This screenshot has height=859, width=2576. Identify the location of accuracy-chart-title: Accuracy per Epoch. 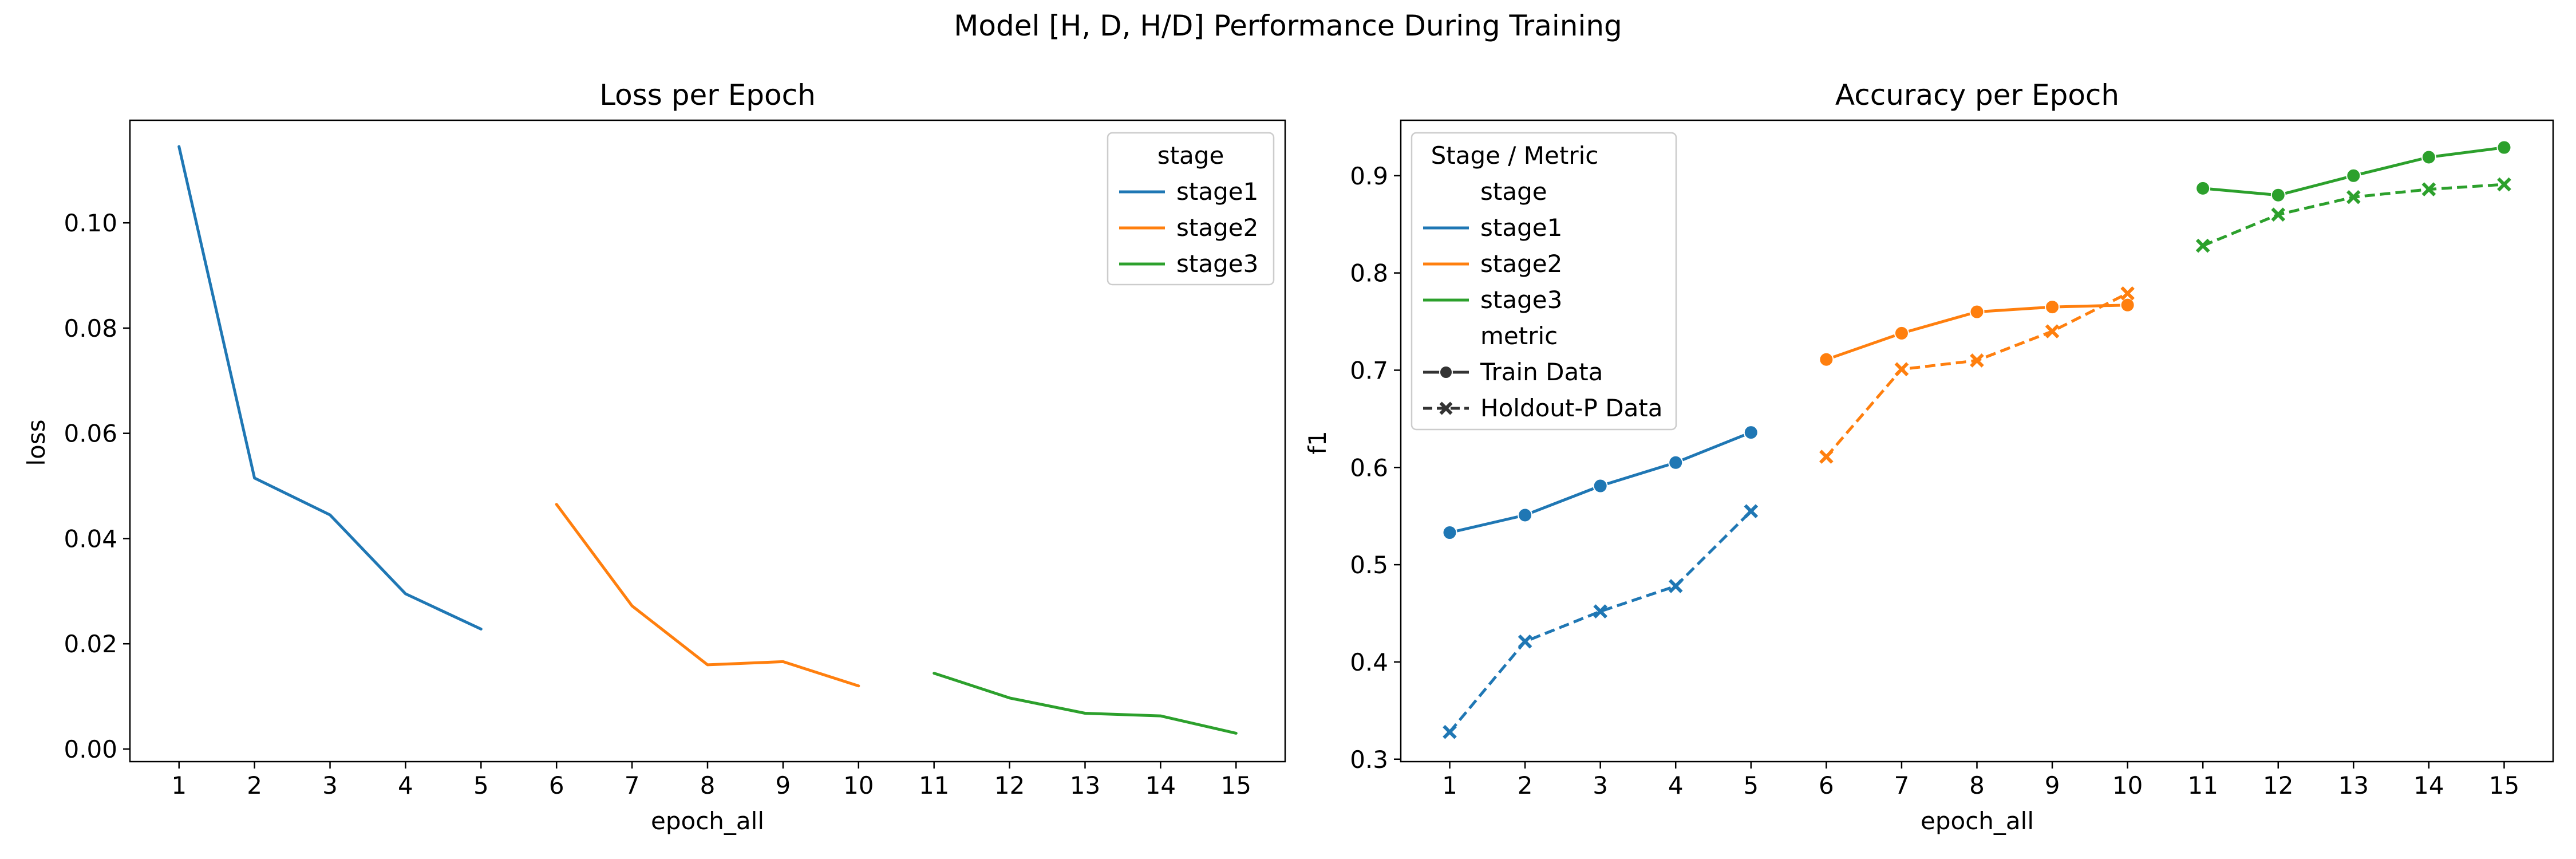
(1977, 95).